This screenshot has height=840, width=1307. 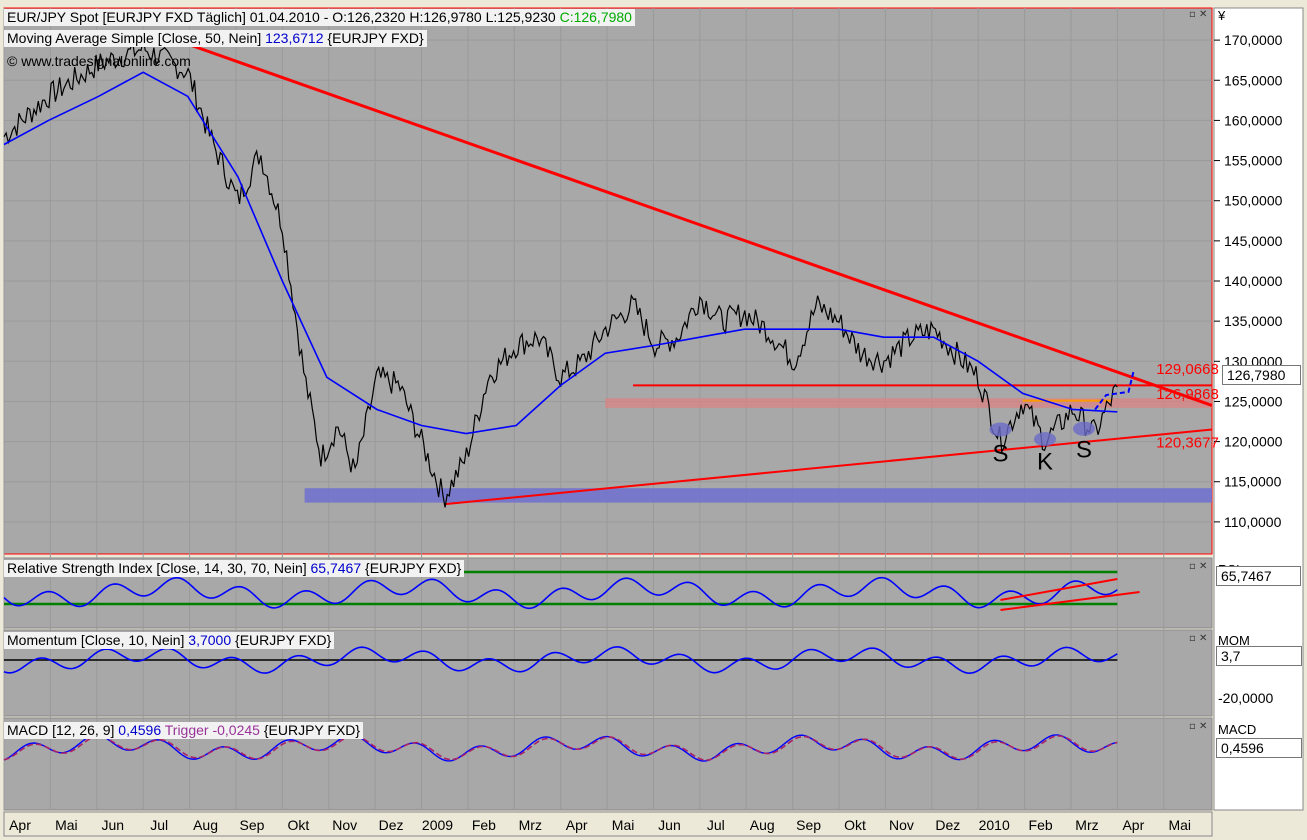 I want to click on resistance-zone, so click(x=908, y=403).